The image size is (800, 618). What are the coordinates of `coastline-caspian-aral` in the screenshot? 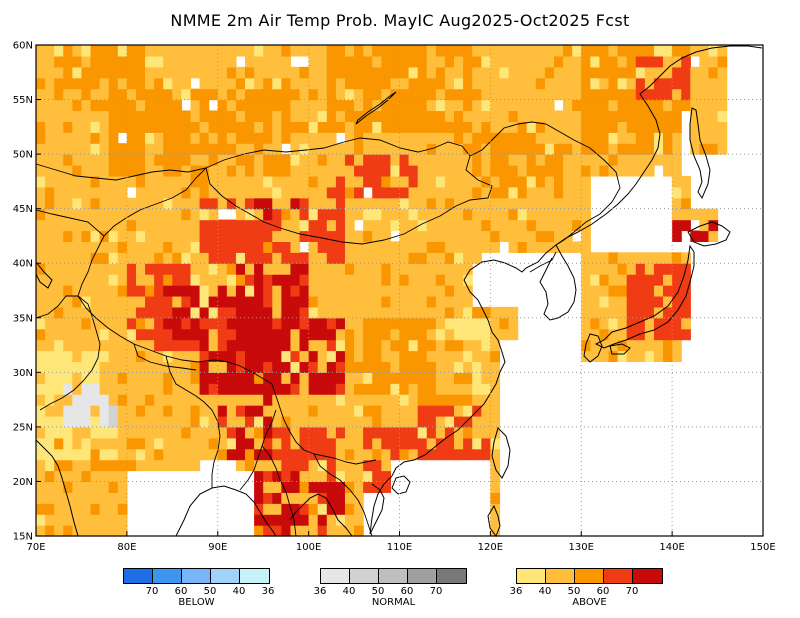 It's located at (44, 275).